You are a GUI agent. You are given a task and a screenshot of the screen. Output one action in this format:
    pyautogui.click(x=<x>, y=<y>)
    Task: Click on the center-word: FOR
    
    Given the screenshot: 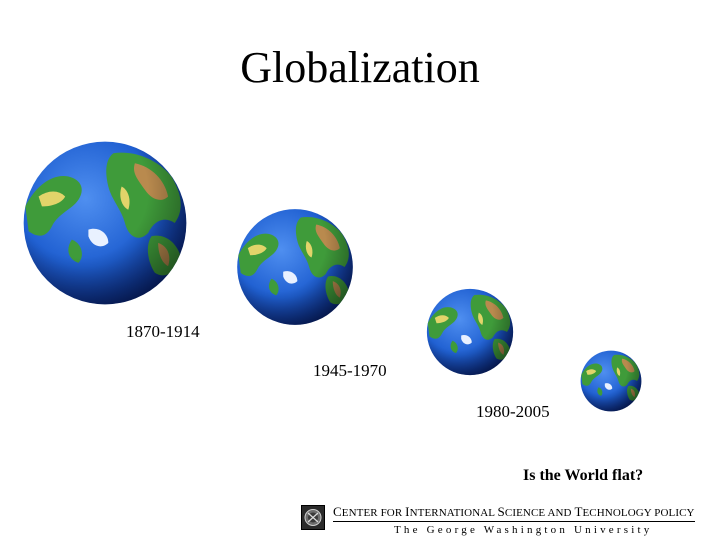 What is the action you would take?
    pyautogui.click(x=393, y=513)
    